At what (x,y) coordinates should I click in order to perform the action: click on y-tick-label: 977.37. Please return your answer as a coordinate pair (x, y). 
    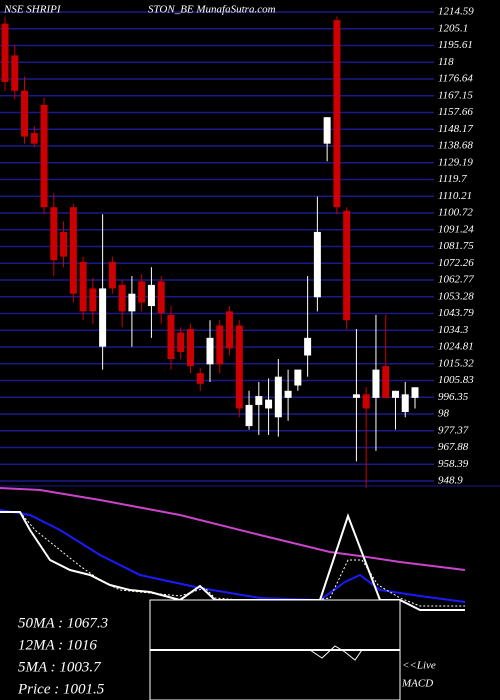
    Looking at the image, I should click on (453, 430).